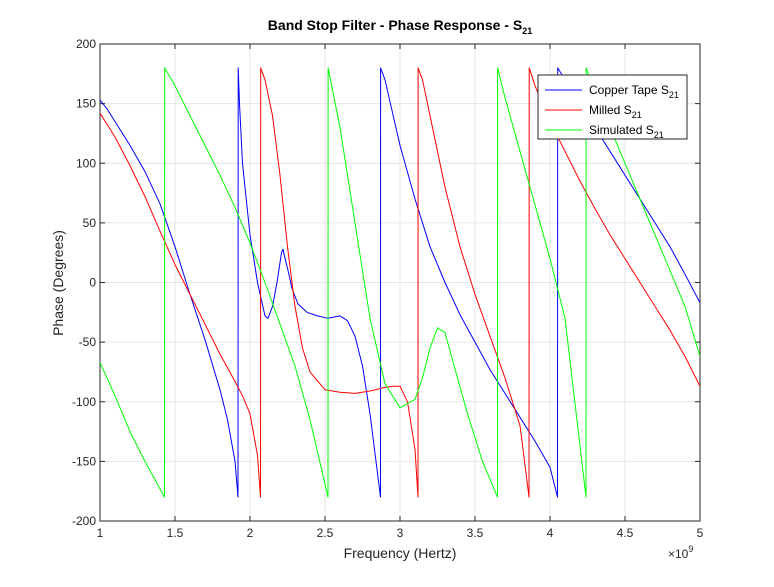 The height and width of the screenshot is (587, 774). I want to click on legend-label-2: Milled S21, so click(615, 111).